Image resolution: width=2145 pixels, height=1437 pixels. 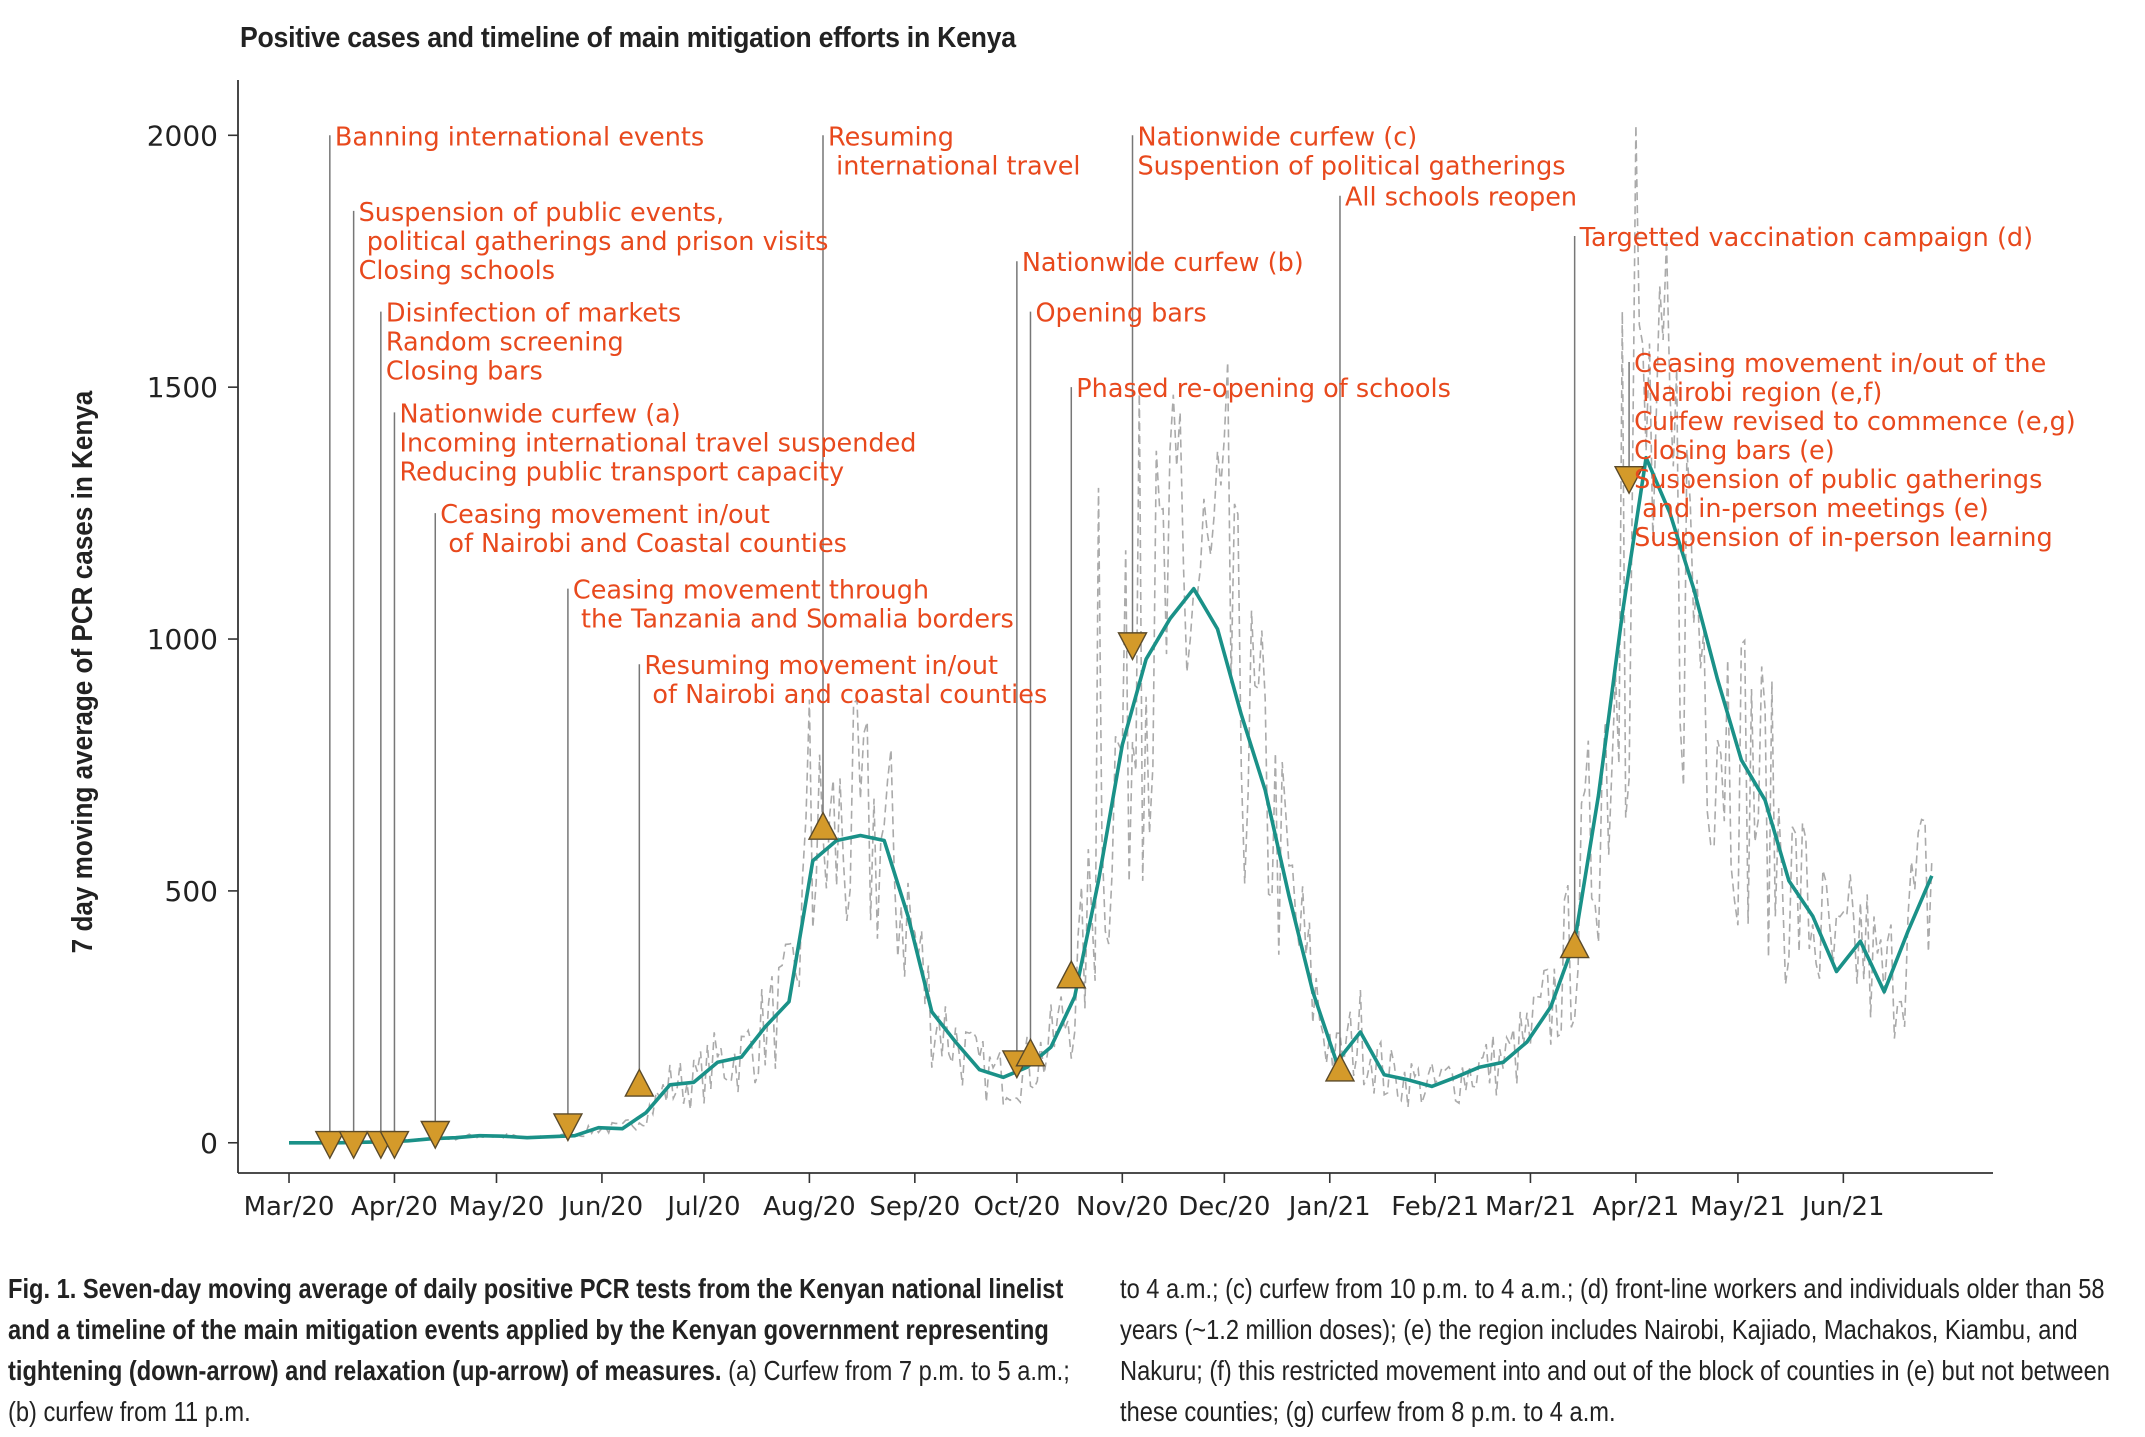 What do you see at coordinates (541, 213) in the screenshot?
I see `annotation-line: Suspension of public events,` at bounding box center [541, 213].